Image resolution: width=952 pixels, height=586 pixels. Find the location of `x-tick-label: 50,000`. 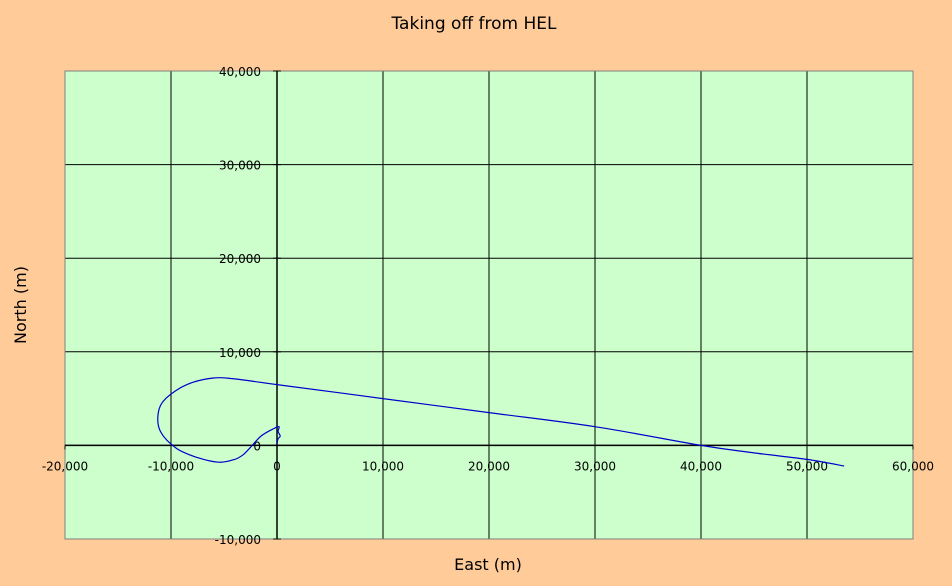

x-tick-label: 50,000 is located at coordinates (807, 466).